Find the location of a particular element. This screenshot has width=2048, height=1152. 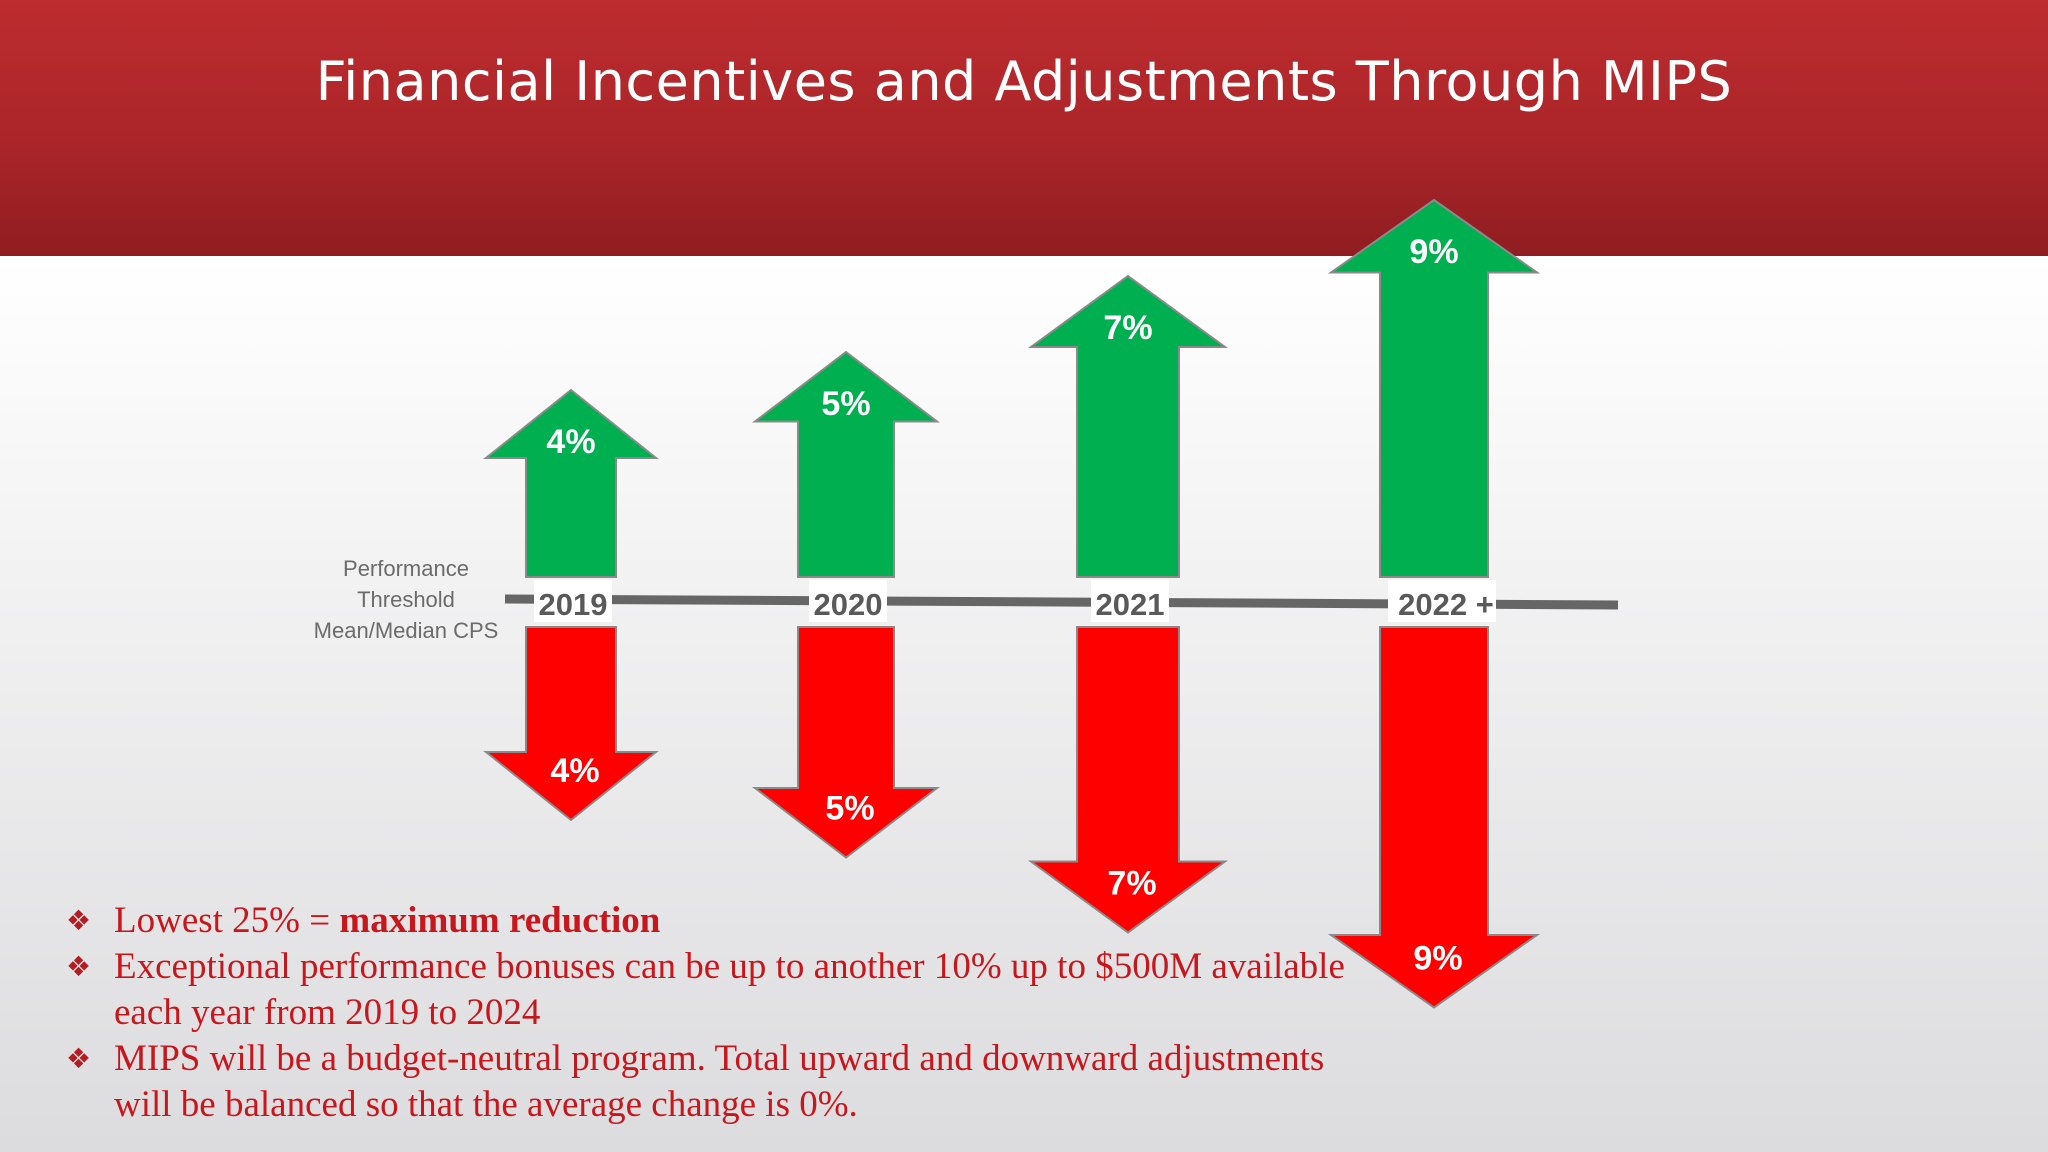

bullet-strong-1: maximum reduction is located at coordinates (500, 920).